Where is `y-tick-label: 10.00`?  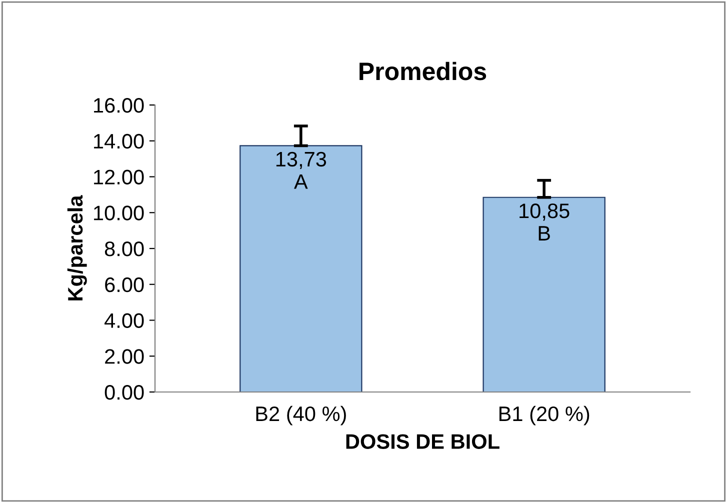
y-tick-label: 10.00 is located at coordinates (119, 213).